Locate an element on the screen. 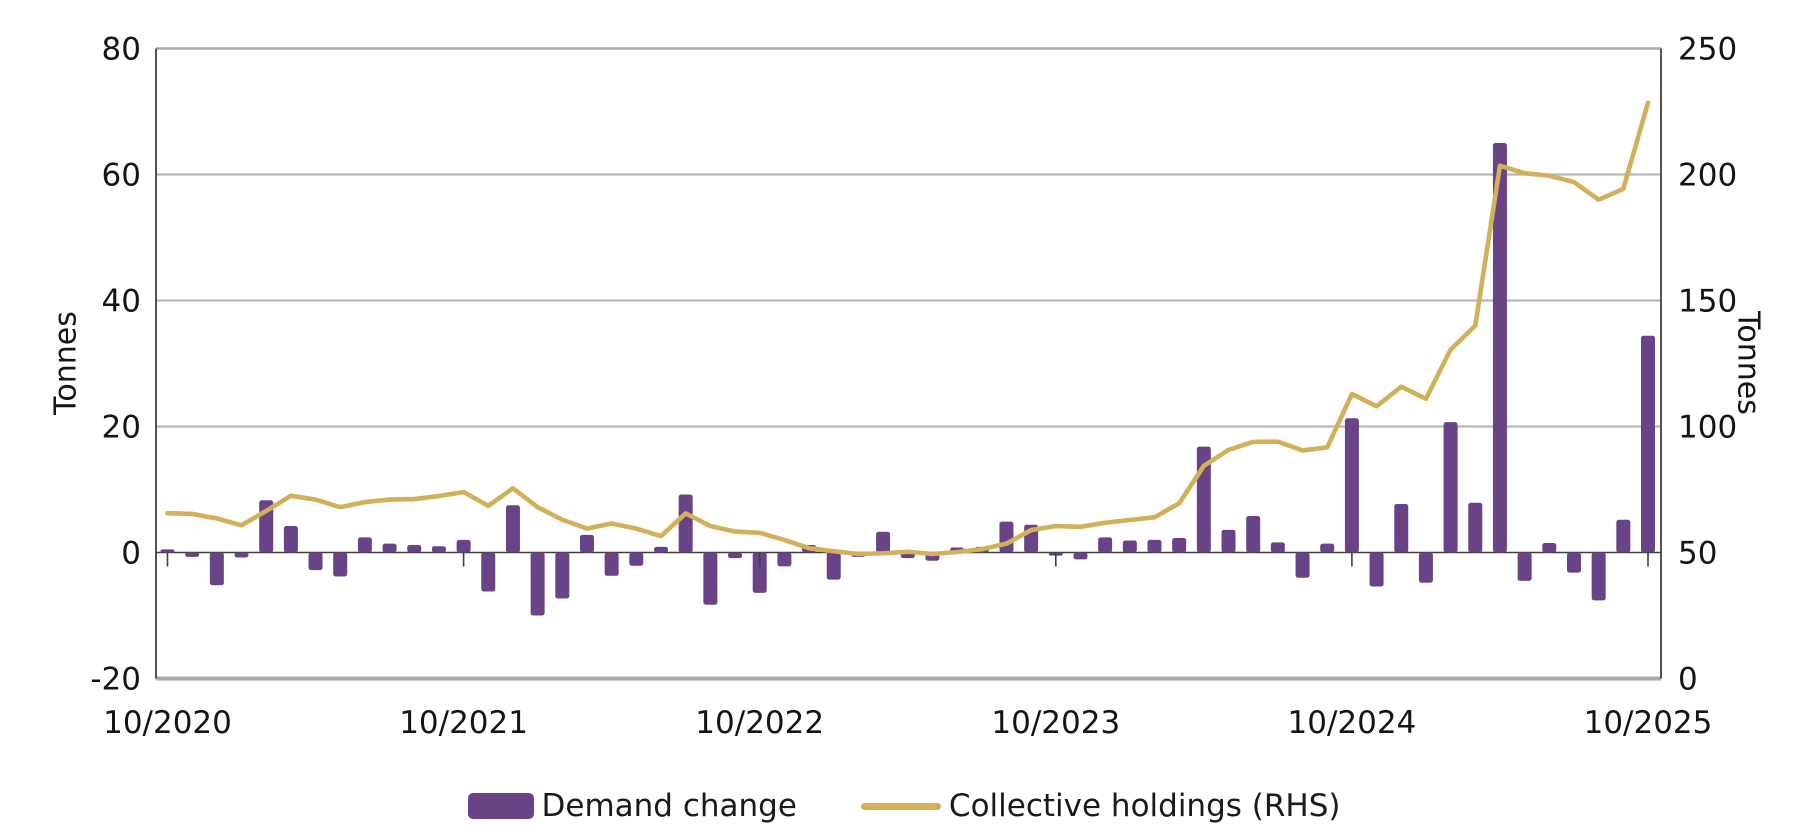 This screenshot has height=840, width=1808. left-axis-tick-label: 20 is located at coordinates (121, 428).